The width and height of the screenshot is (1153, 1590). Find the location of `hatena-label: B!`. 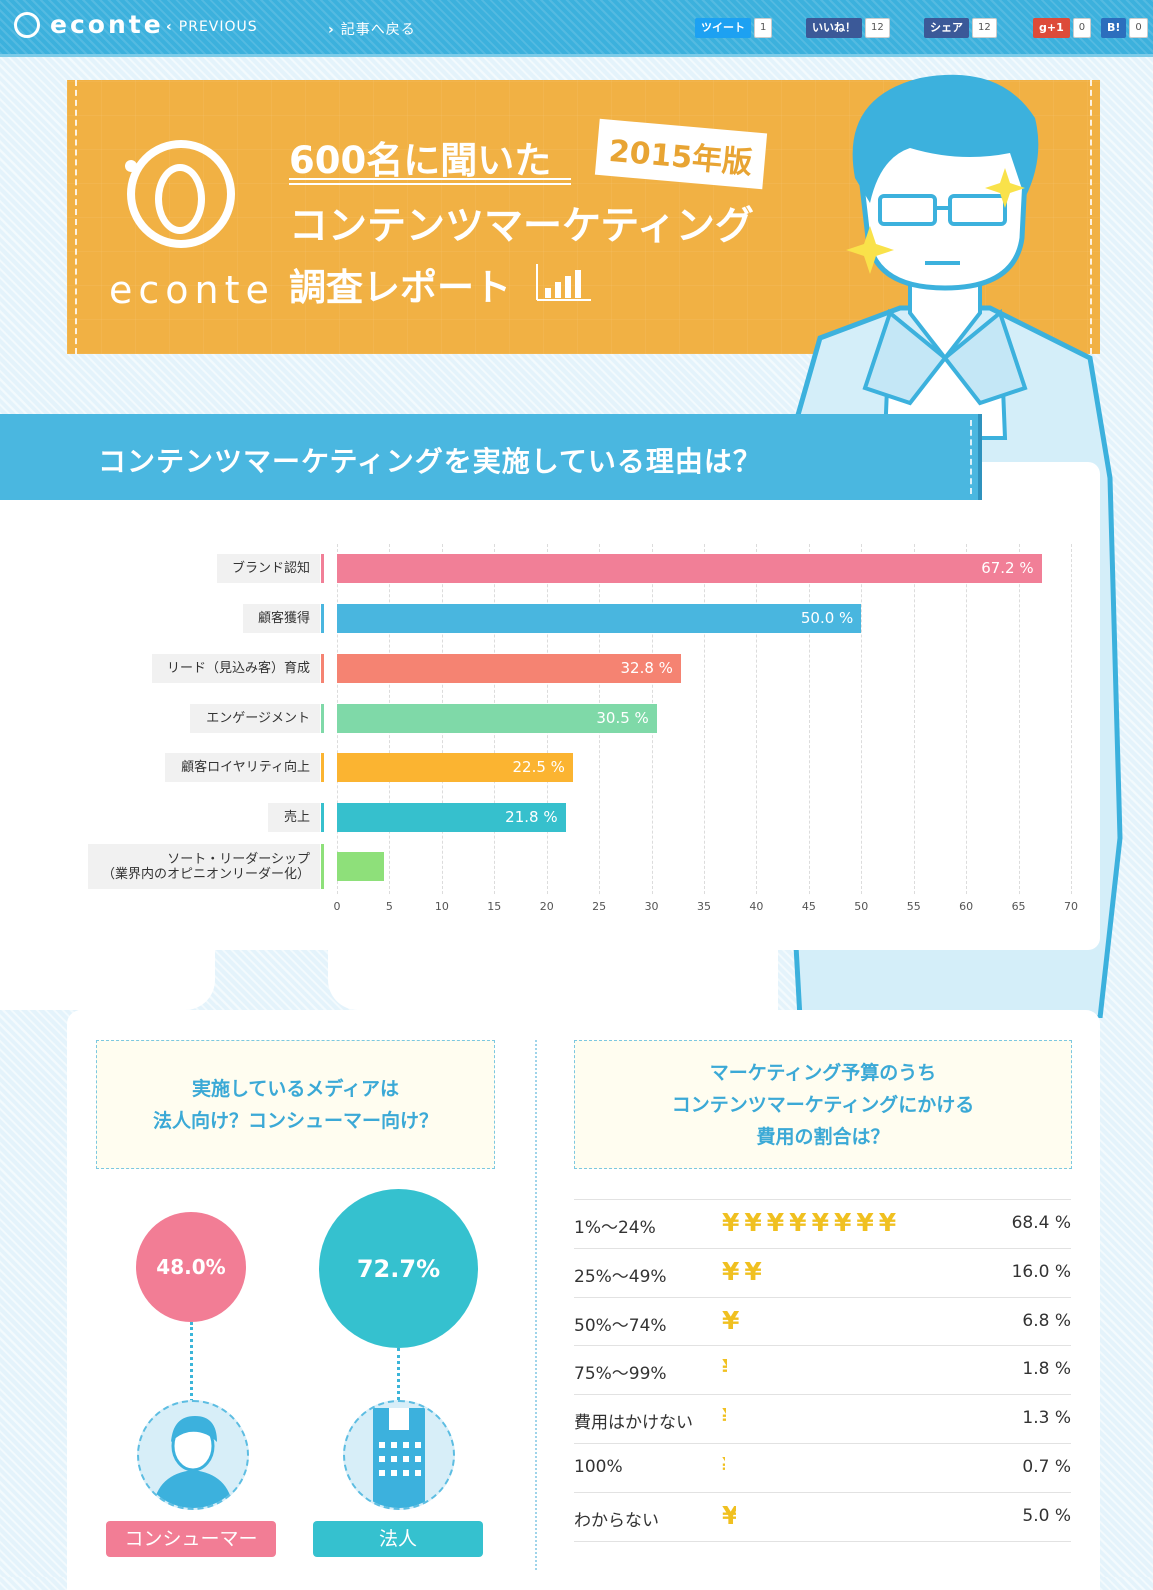

hatena-label: B! is located at coordinates (1114, 28).